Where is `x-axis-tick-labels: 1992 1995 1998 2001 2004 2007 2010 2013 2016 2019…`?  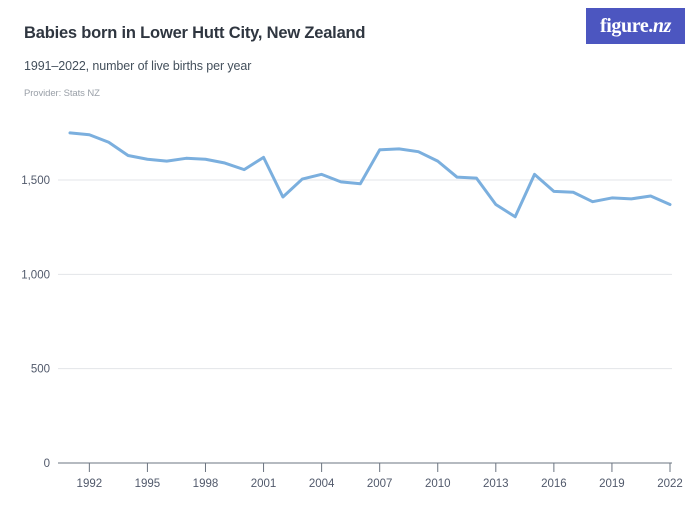 x-axis-tick-labels: 1992 1995 1998 2001 2004 2007 2010 2013 2016 2019… is located at coordinates (380, 484).